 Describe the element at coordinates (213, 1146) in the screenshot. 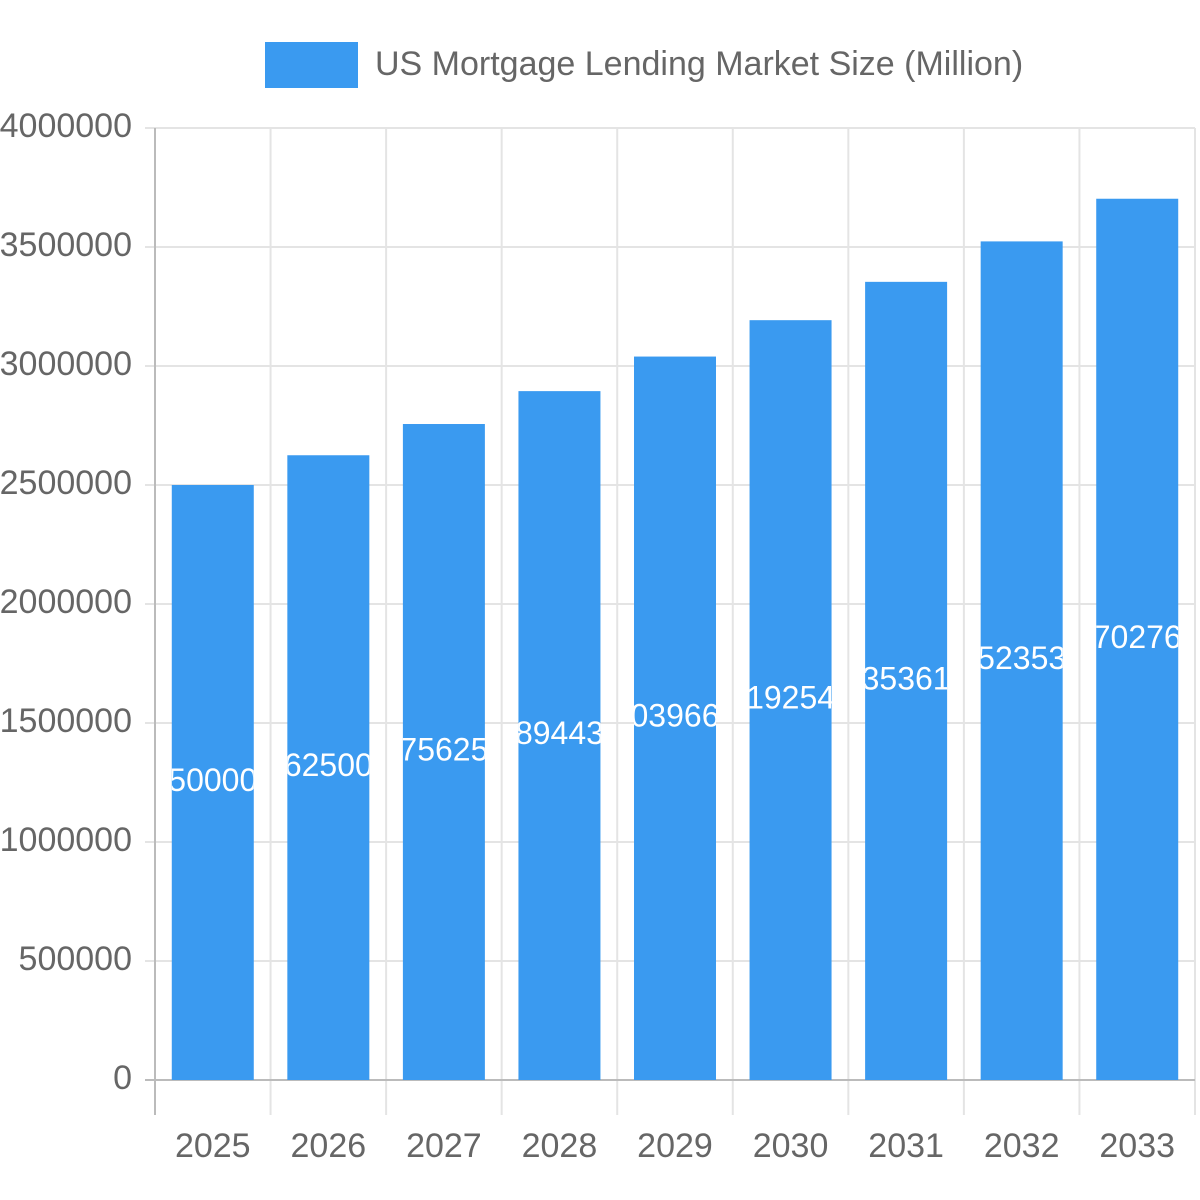

I see `x-tick-label: 2025` at that location.